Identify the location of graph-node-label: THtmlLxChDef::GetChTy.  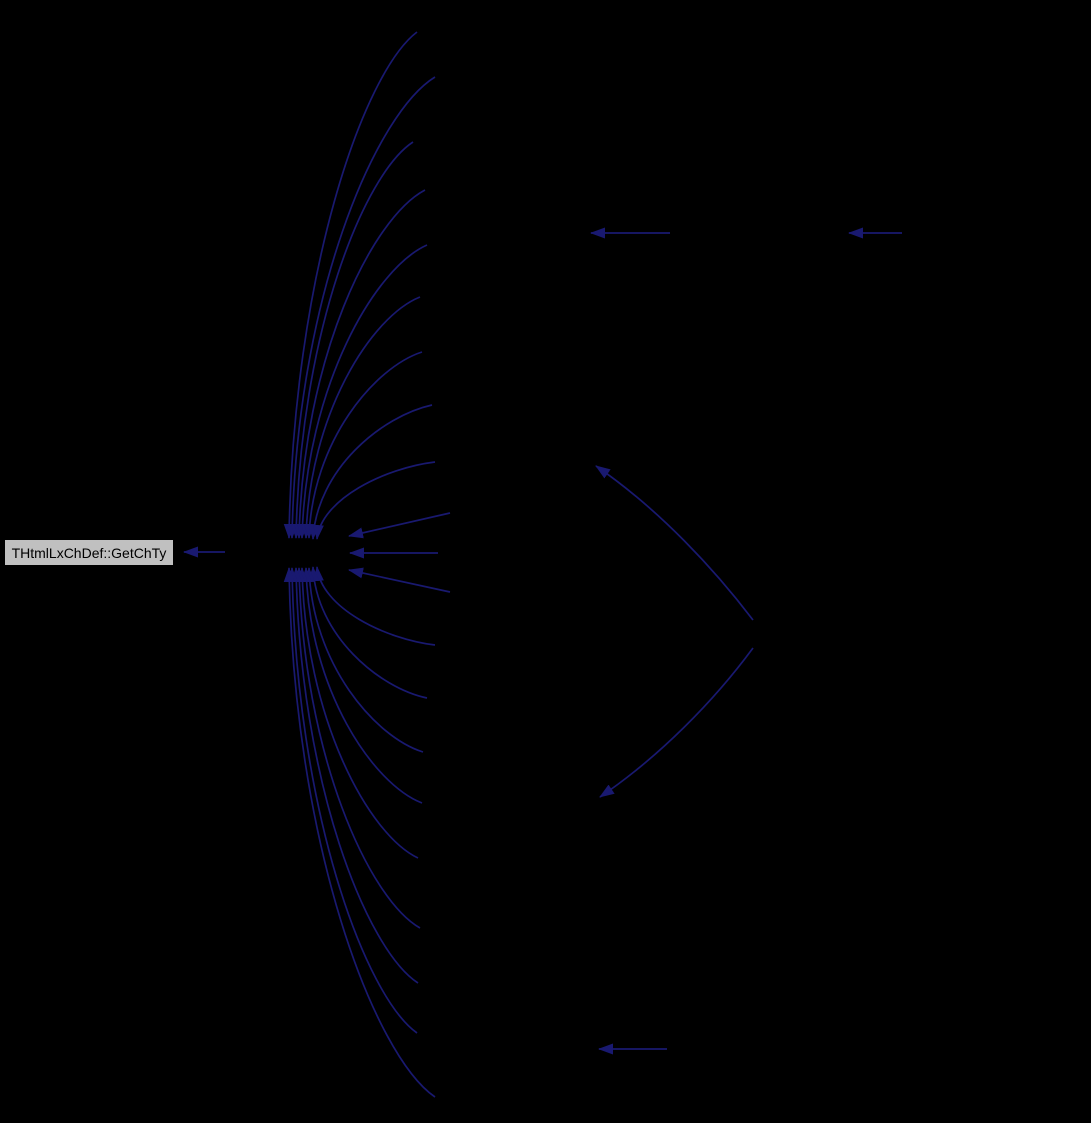
(89, 552).